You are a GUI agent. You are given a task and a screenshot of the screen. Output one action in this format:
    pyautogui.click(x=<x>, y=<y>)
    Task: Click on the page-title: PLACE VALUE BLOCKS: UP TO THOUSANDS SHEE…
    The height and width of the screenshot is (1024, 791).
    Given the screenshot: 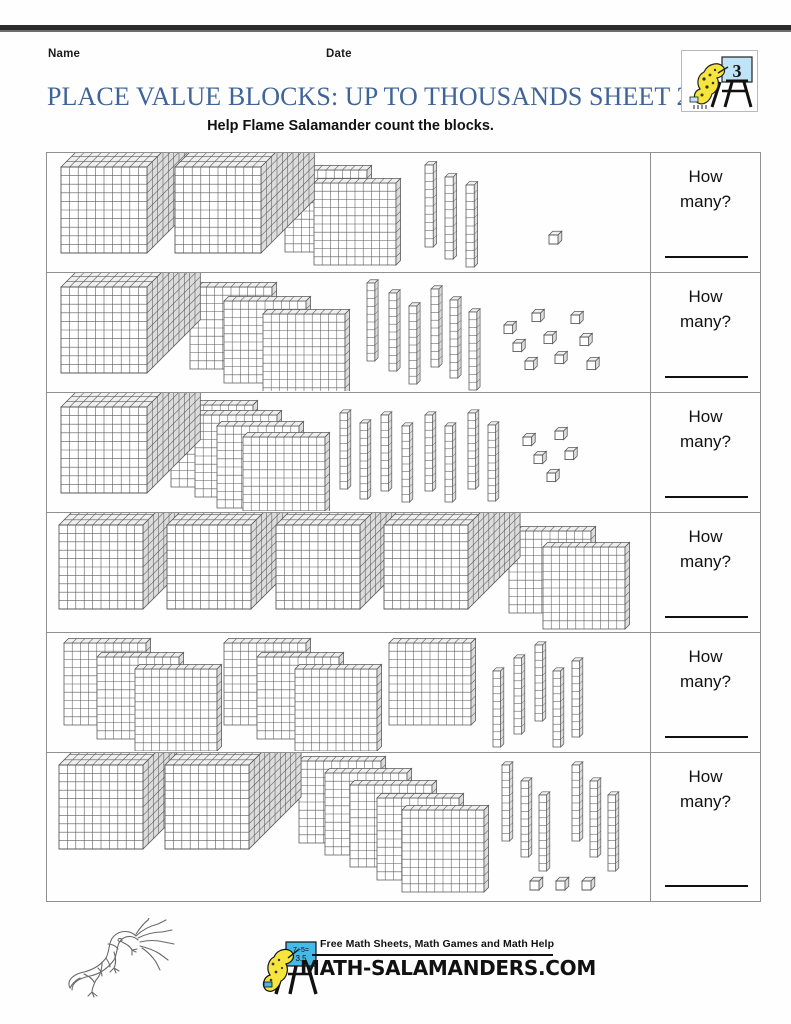 What is the action you would take?
    pyautogui.click(x=368, y=96)
    